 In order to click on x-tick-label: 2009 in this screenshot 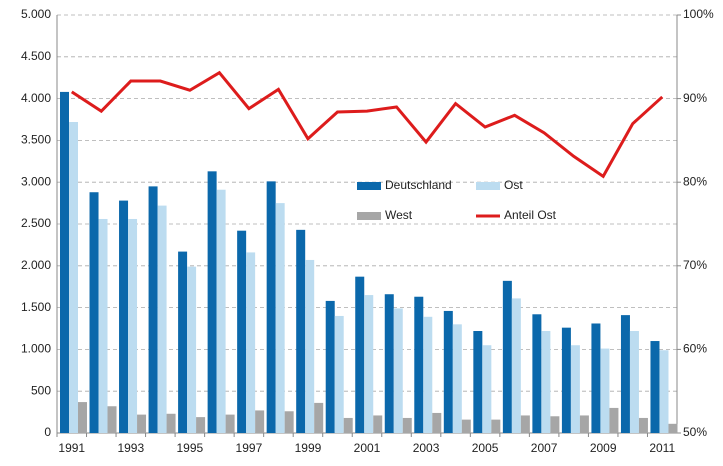, I will do `click(603, 448)`.